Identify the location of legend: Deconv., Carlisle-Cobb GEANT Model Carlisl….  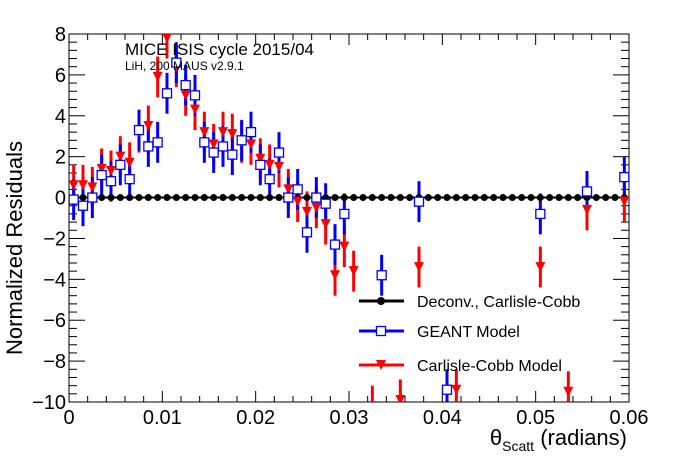
(469, 334).